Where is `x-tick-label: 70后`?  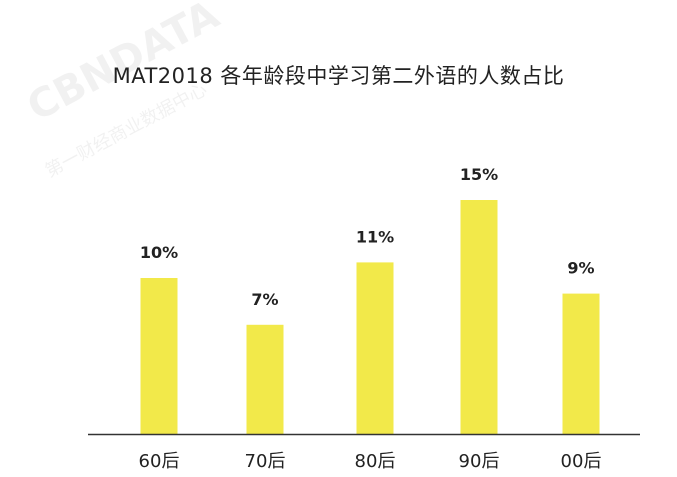 x-tick-label: 70后 is located at coordinates (265, 461).